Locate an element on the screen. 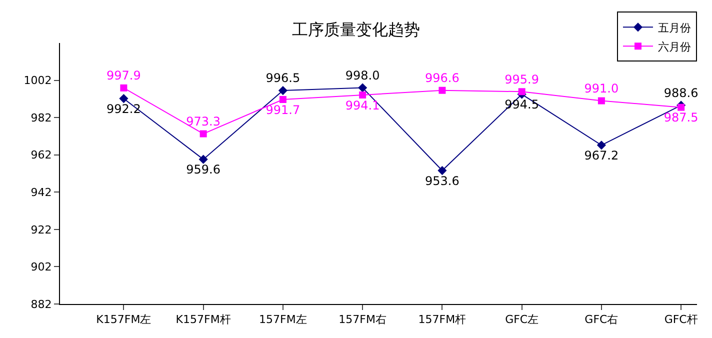 The image size is (712, 338). data-label: 996.5 is located at coordinates (283, 78).